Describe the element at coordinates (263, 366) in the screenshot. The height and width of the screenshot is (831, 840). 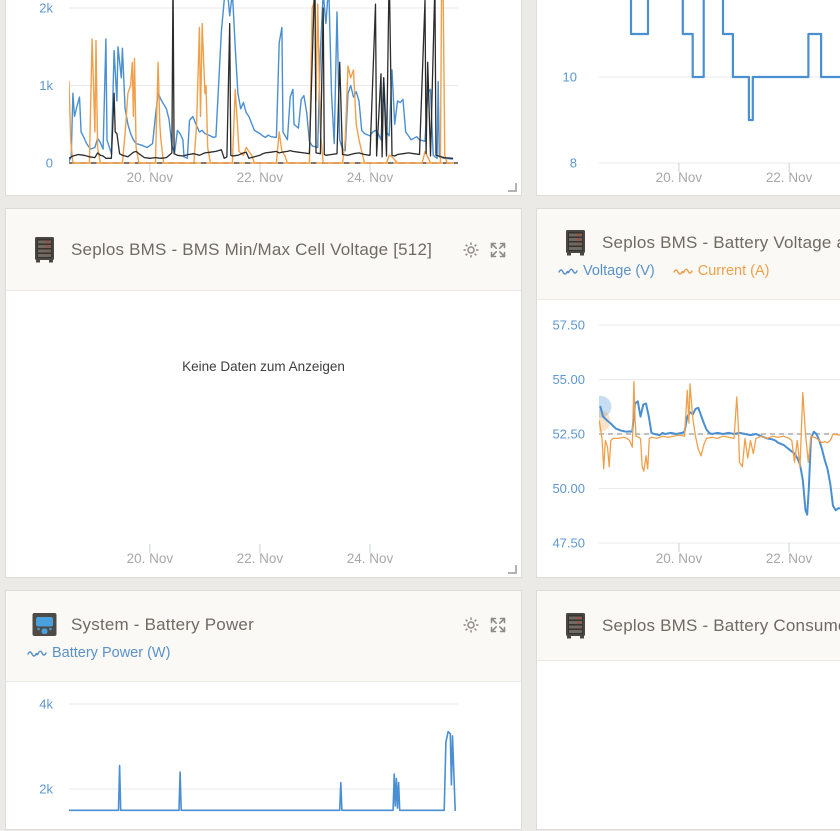
I see `no-data-message: Keine Daten zum Anzeigen` at that location.